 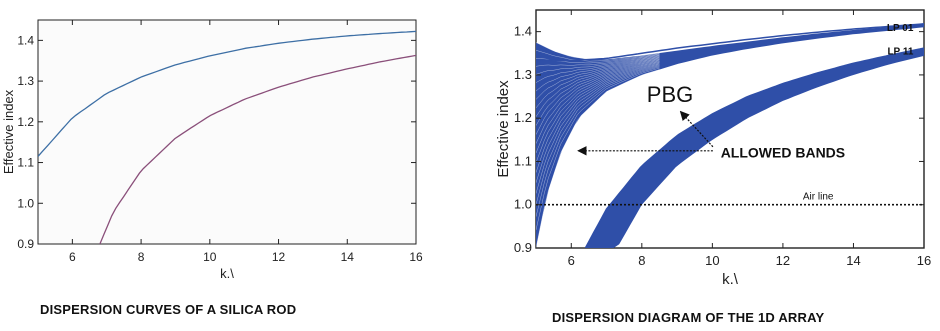 I want to click on mode-label: LP 11, so click(x=900, y=52).